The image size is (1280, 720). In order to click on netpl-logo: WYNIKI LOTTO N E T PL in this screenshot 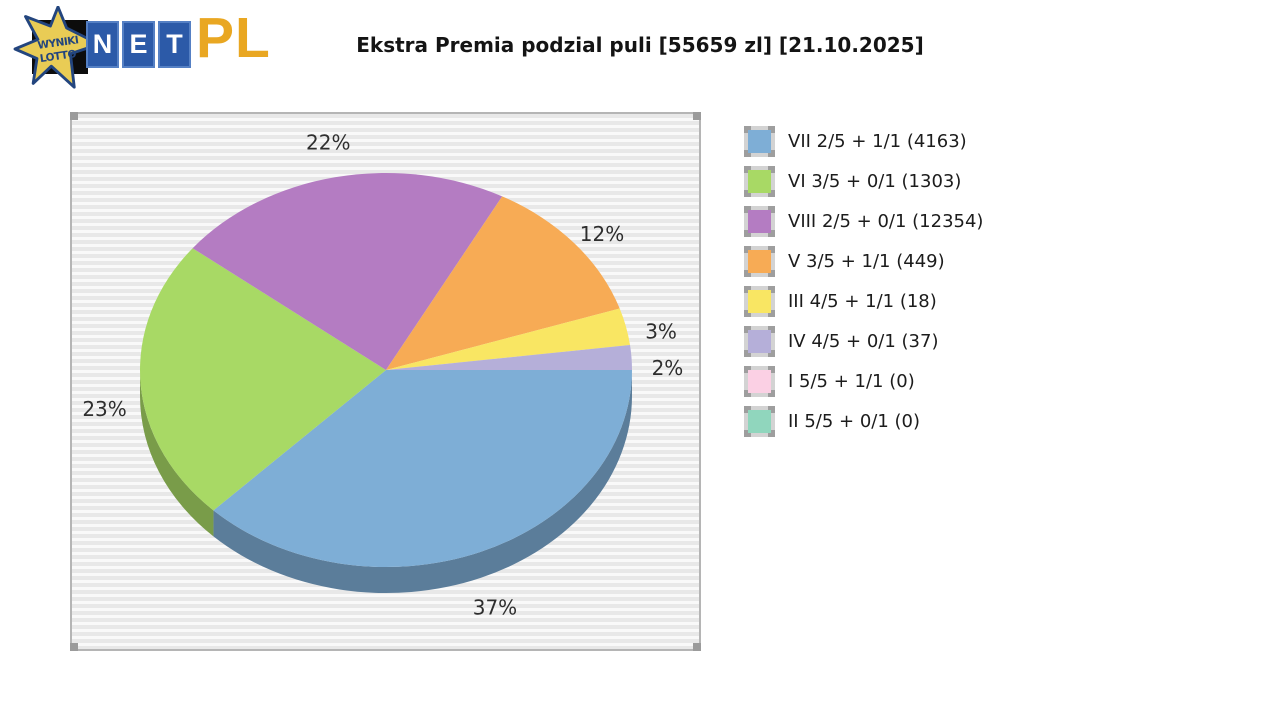, I will do `click(145, 47)`.